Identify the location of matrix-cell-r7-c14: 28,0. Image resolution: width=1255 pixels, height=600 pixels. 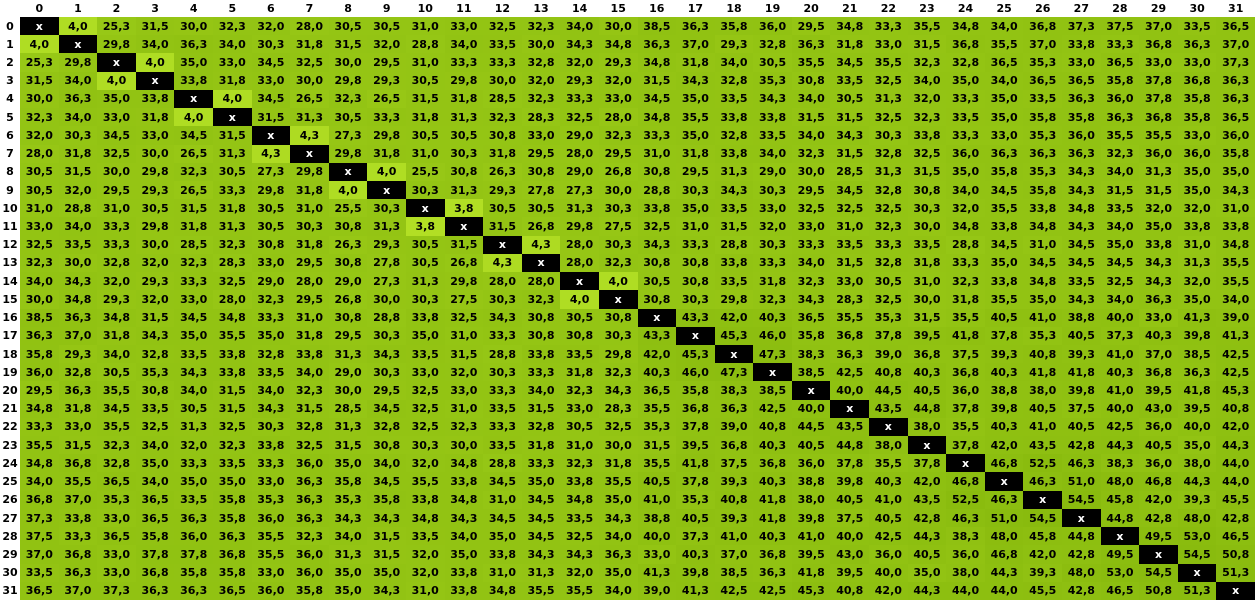
(579, 153).